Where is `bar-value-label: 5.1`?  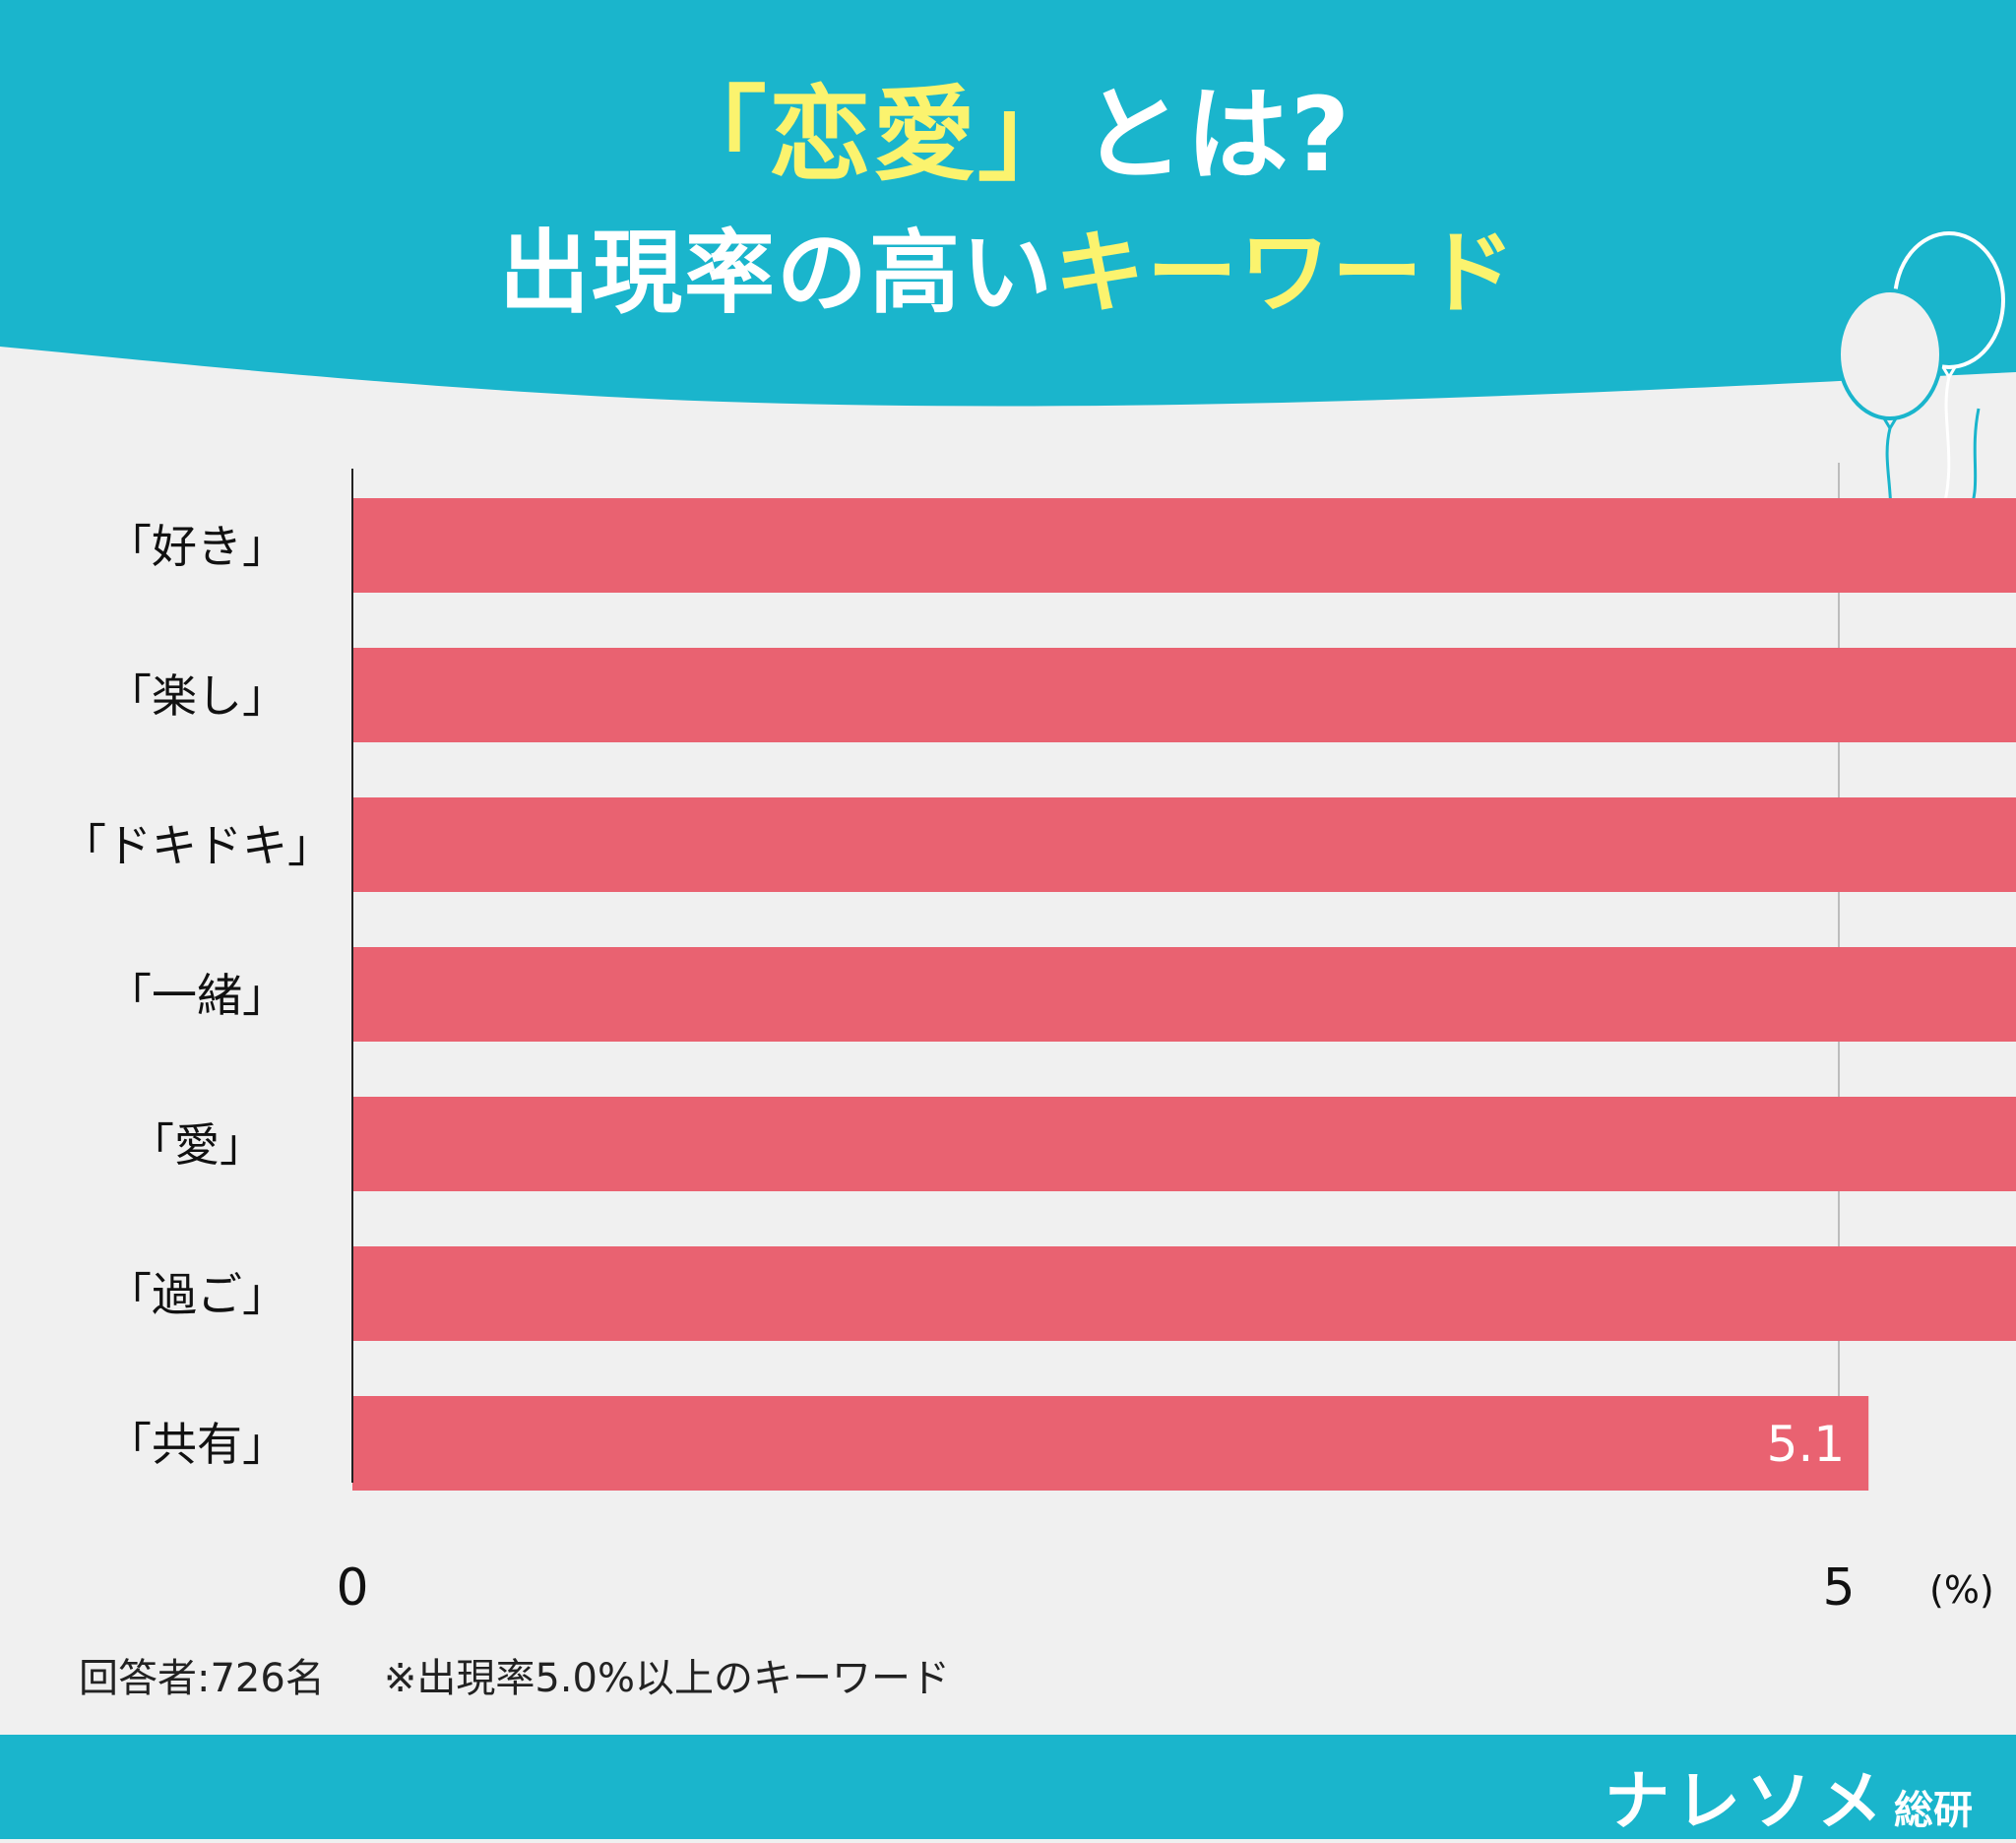
bar-value-label: 5.1 is located at coordinates (1806, 1444).